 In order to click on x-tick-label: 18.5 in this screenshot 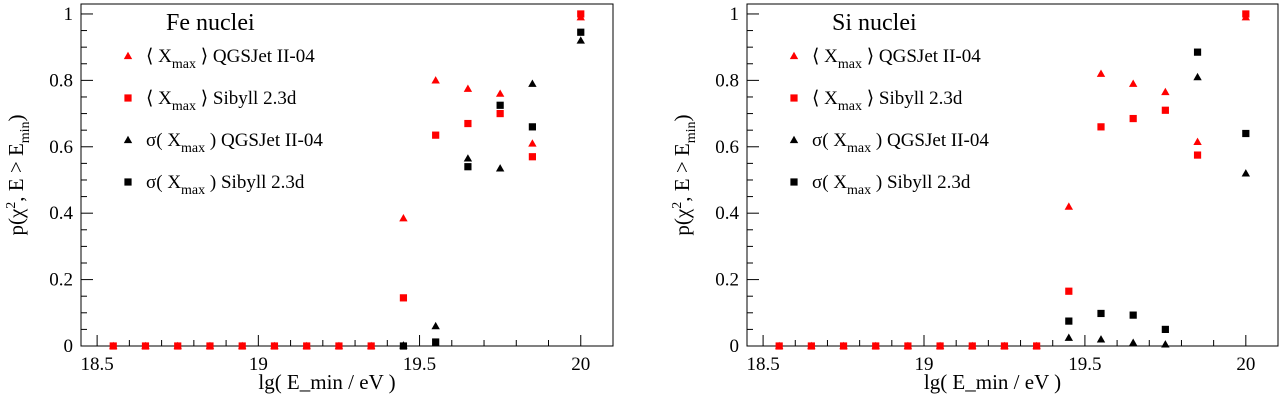, I will do `click(96, 364)`.